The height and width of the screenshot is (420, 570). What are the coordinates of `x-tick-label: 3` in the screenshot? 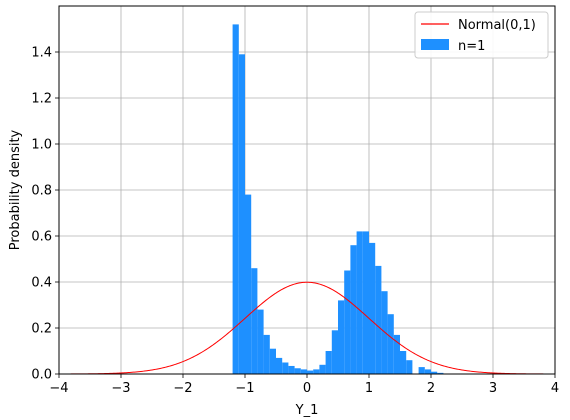 It's located at (493, 388).